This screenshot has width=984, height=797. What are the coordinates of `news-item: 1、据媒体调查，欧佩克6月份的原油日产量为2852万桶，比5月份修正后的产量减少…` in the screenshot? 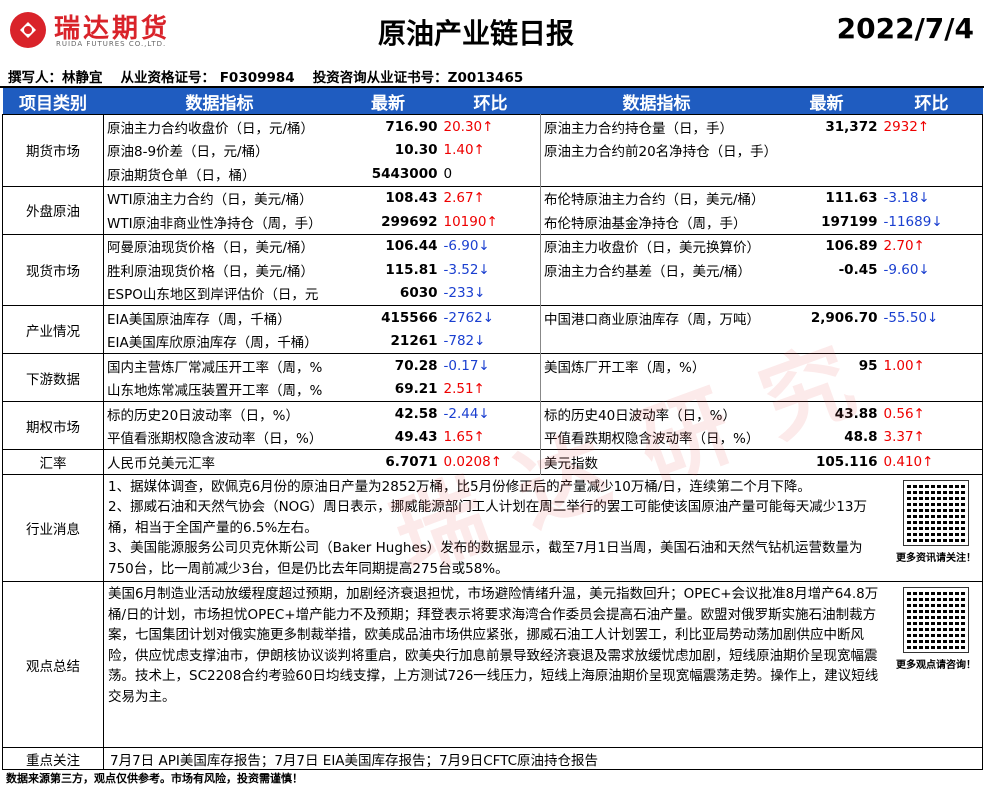 It's located at (459, 486).